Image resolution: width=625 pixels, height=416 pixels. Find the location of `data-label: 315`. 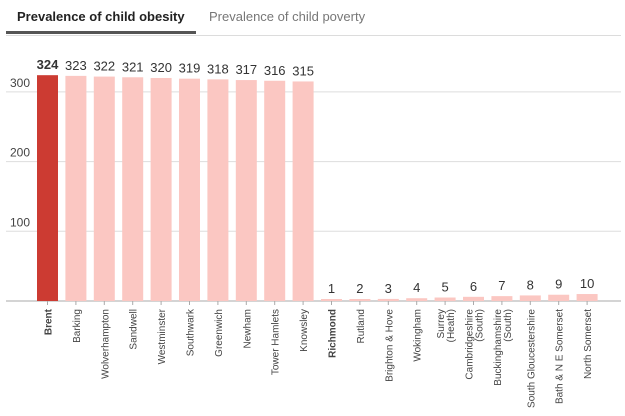

data-label: 315 is located at coordinates (303, 70).